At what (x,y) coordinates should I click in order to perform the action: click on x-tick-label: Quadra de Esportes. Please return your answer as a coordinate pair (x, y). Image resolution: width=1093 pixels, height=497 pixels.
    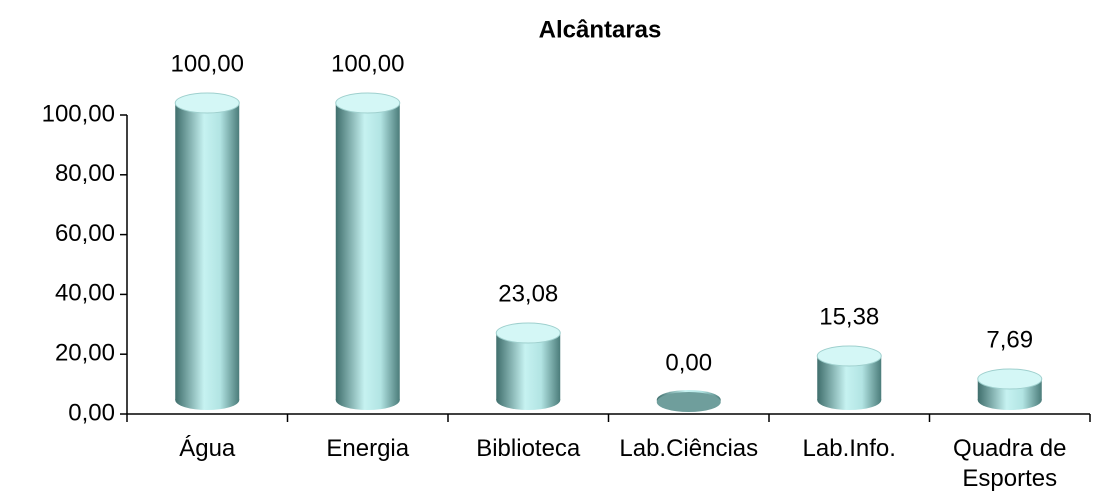
    Looking at the image, I should click on (1010, 463).